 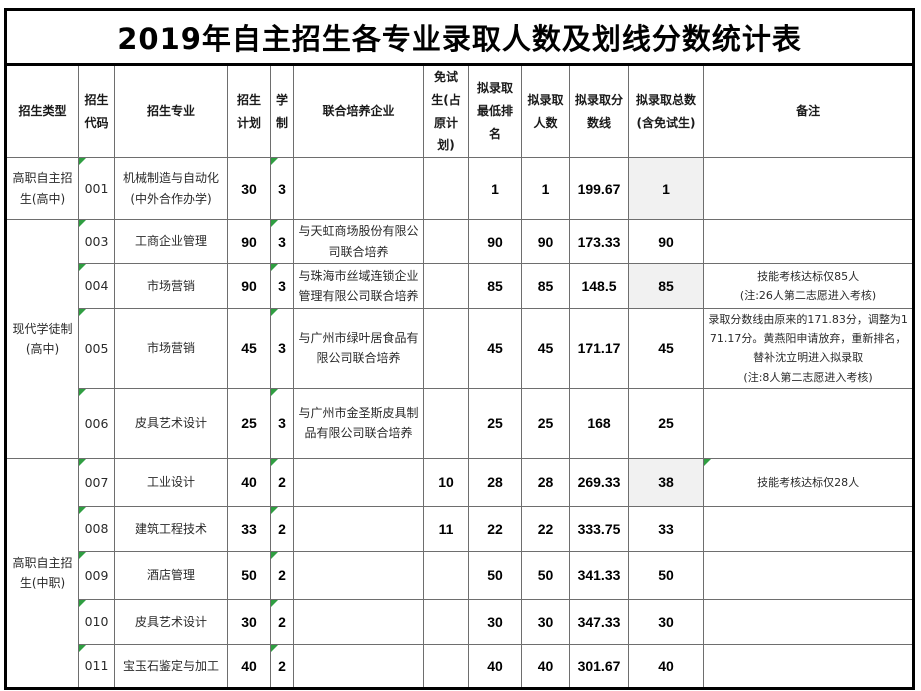 I want to click on table-row: 2019年自主招生各专业录取人数及划线分数统计表, so click(x=459, y=37).